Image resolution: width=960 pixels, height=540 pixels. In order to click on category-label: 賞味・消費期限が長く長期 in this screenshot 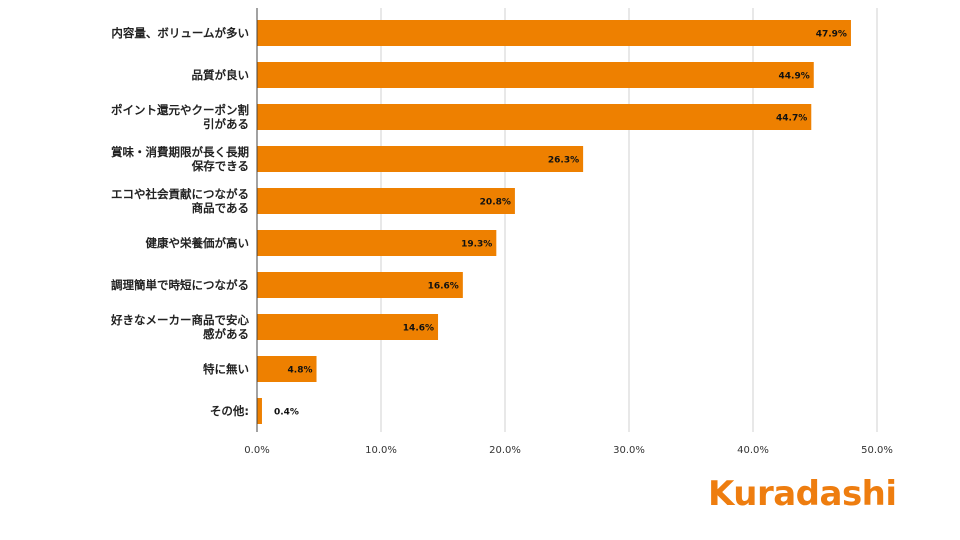, I will do `click(180, 152)`.